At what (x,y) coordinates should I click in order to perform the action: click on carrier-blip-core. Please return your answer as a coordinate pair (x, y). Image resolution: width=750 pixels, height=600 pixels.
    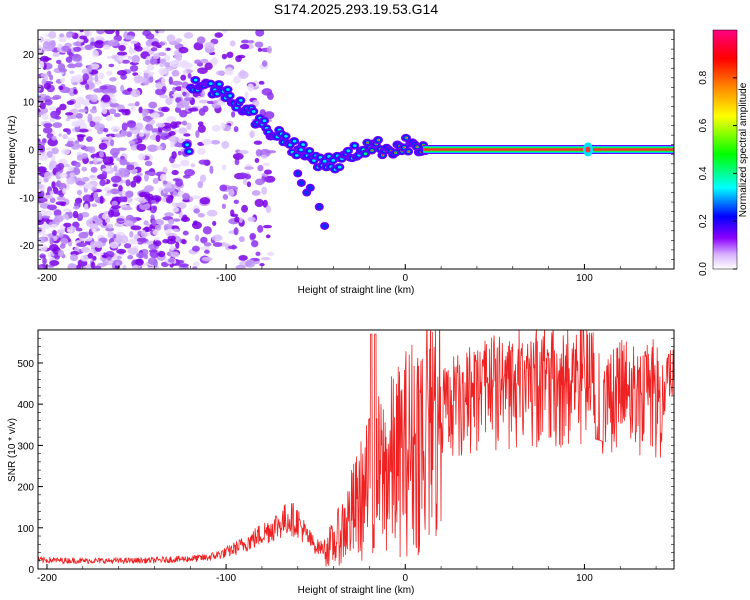
    Looking at the image, I should click on (588, 149).